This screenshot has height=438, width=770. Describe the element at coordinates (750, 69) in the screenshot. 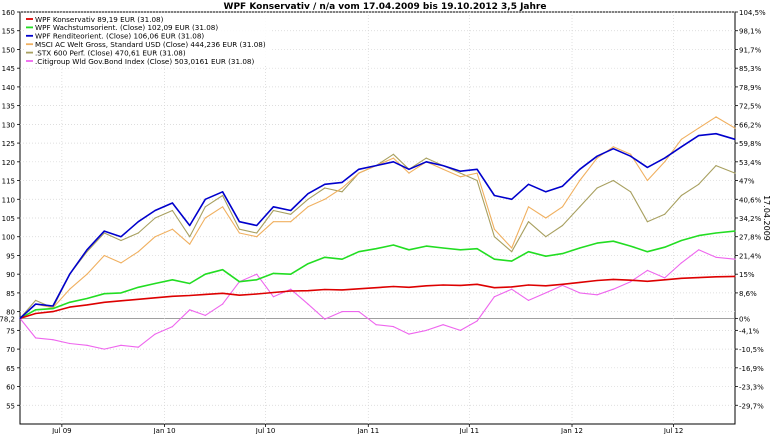

I see `right-tick-label: 85,3%` at that location.